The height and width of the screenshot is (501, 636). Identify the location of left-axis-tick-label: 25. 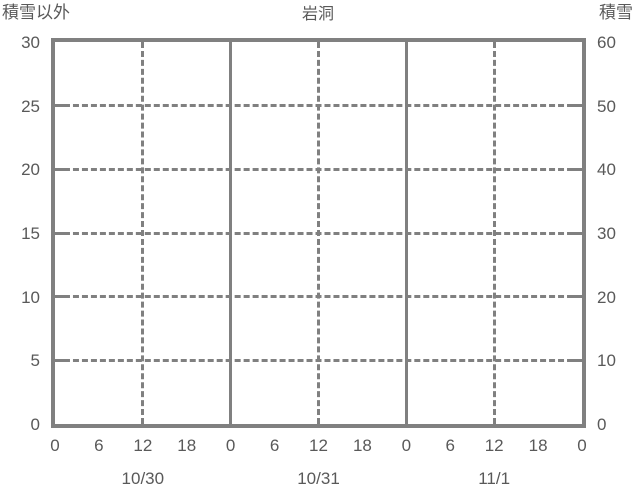
(30, 106).